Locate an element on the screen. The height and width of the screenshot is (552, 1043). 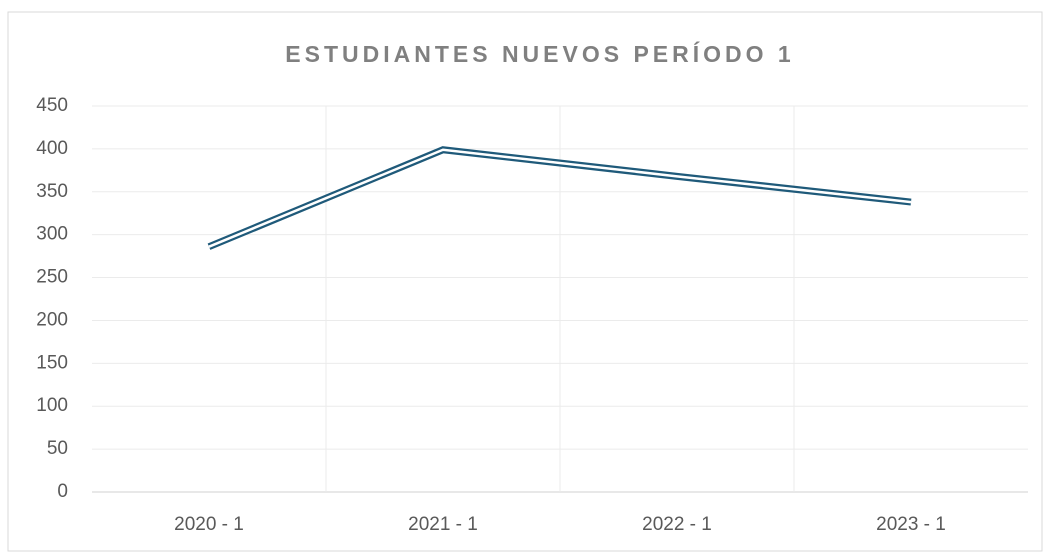
y-tick-label: 50 is located at coordinates (57, 448).